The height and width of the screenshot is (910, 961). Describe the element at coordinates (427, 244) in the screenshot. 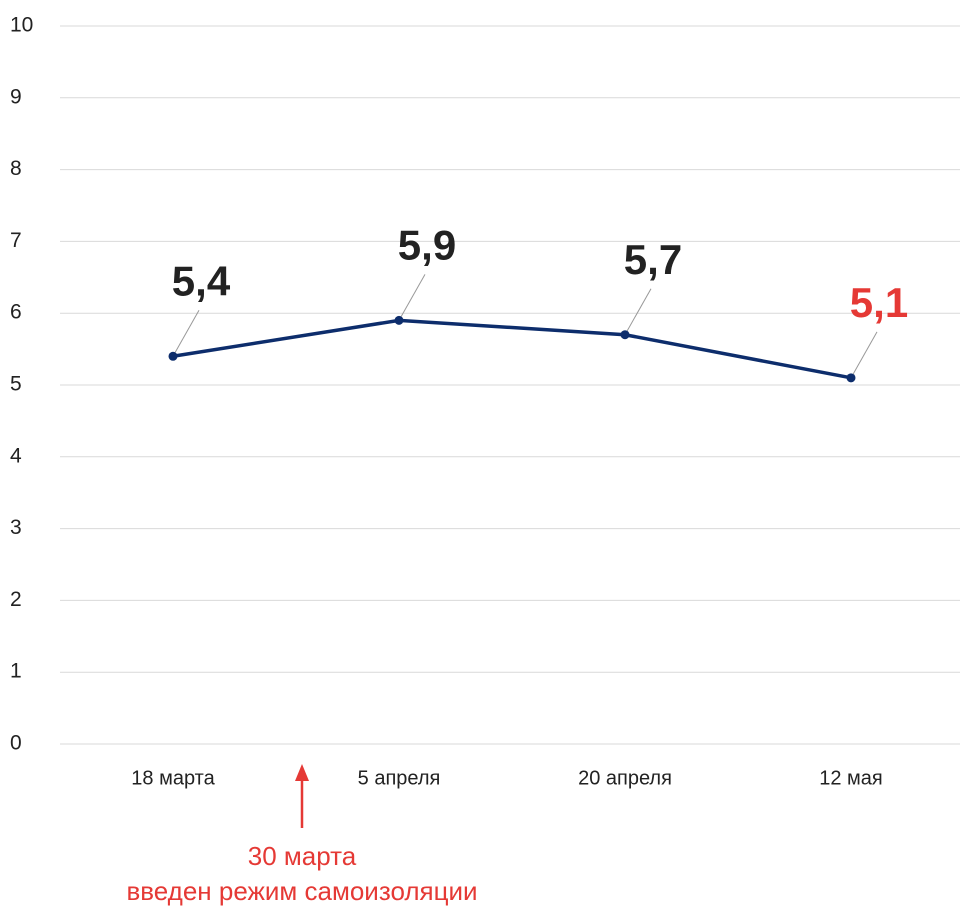

I see `data-label: 5,9` at that location.